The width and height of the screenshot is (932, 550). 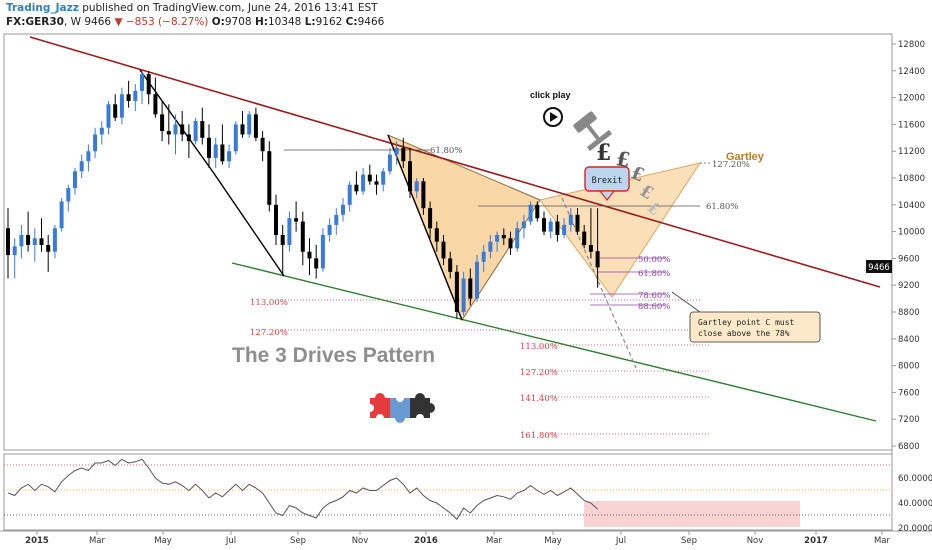 I want to click on brexit-callout: Brexit, so click(x=607, y=183).